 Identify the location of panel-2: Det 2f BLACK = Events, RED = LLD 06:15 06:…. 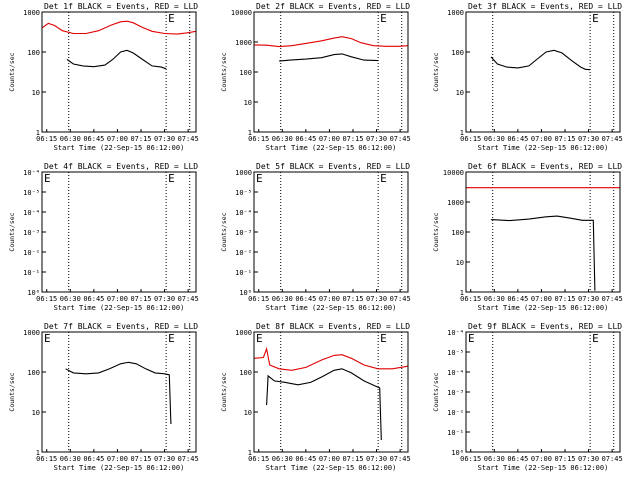
(315, 77).